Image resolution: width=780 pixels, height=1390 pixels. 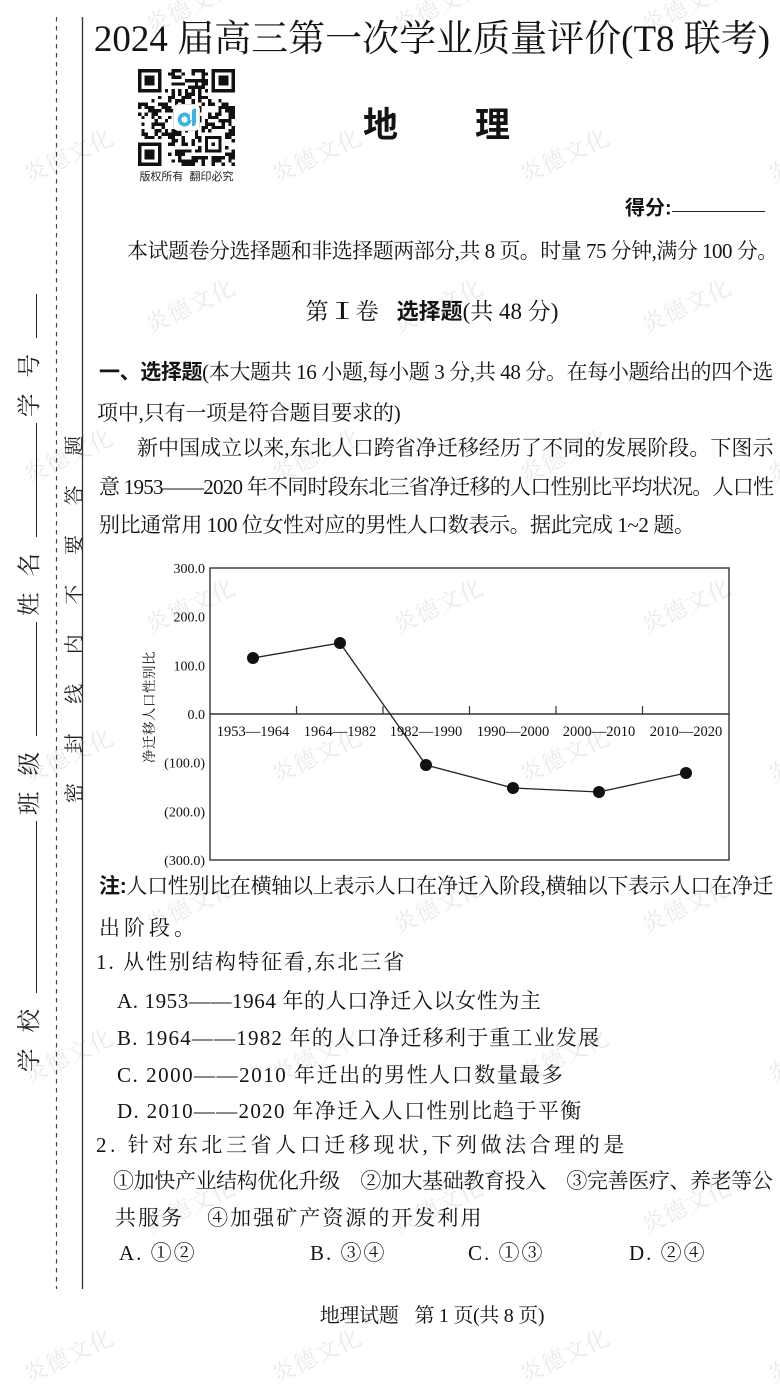 I want to click on svg-text: 2000—2010, so click(x=599, y=732).